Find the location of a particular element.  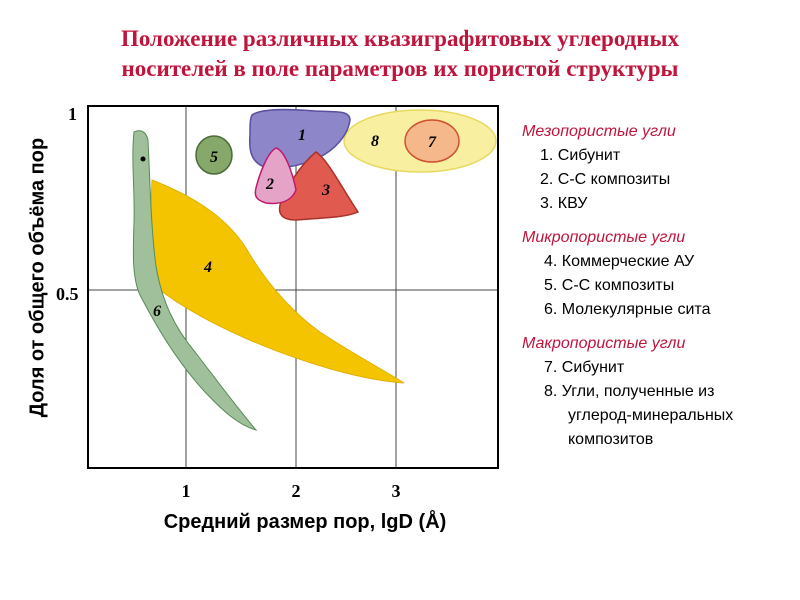

region-5-shape is located at coordinates (214, 155).